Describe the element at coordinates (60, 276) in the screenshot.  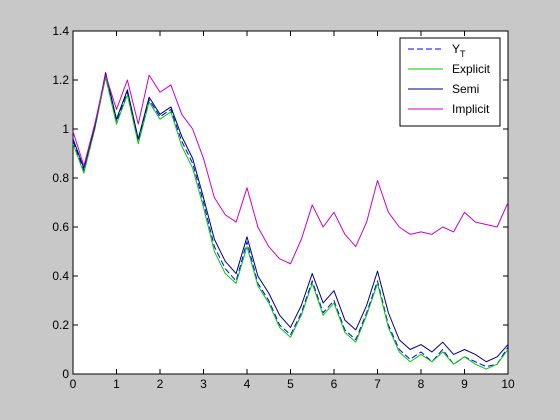
I see `y-tick-label: 0.4` at that location.